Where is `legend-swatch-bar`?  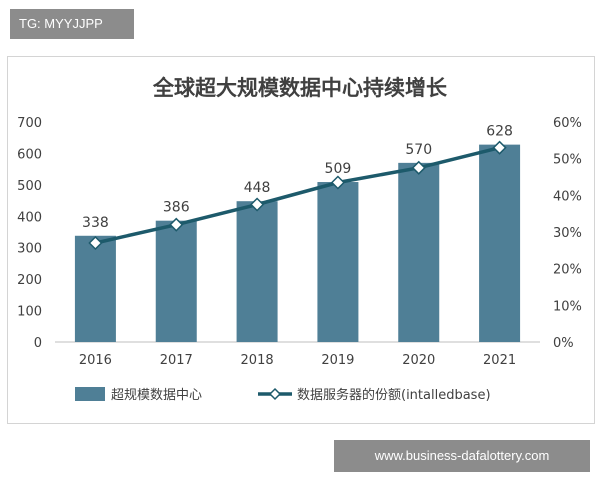 legend-swatch-bar is located at coordinates (90, 394).